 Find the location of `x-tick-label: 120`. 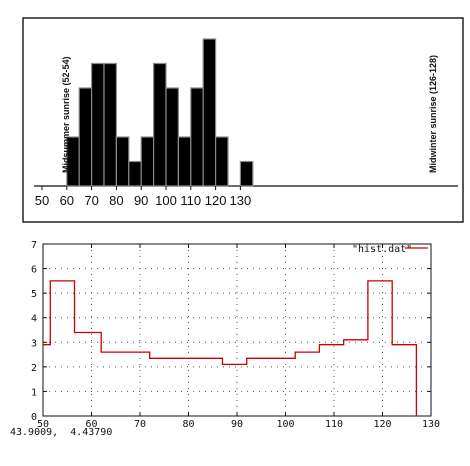

x-tick-label: 120 is located at coordinates (382, 424).